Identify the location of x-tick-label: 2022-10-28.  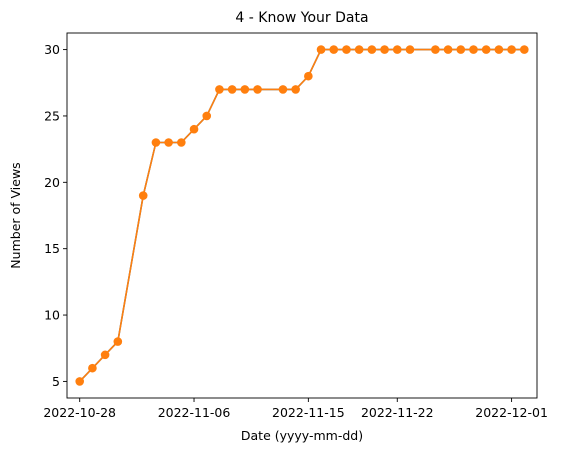
(79, 412).